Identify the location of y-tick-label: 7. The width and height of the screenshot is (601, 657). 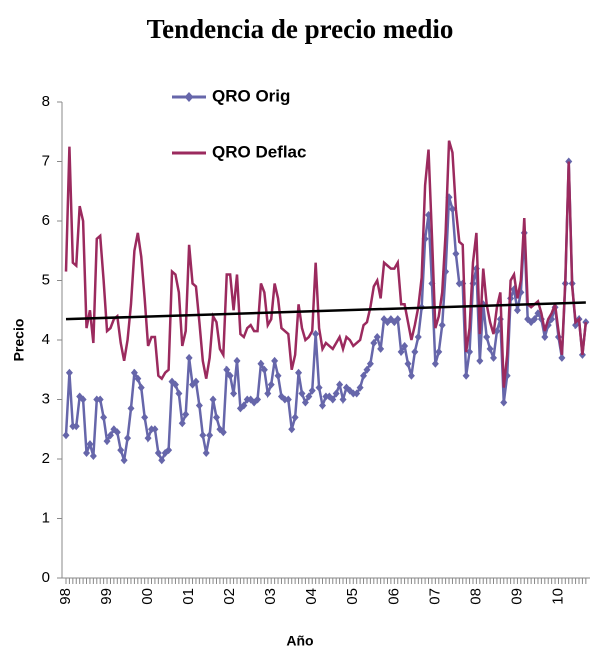
(46, 160).